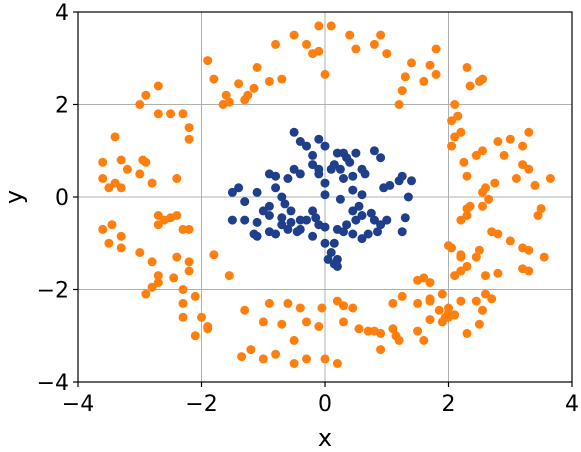 The image size is (581, 452). Describe the element at coordinates (325, 404) in the screenshot. I see `x-tick-label: 0` at that location.